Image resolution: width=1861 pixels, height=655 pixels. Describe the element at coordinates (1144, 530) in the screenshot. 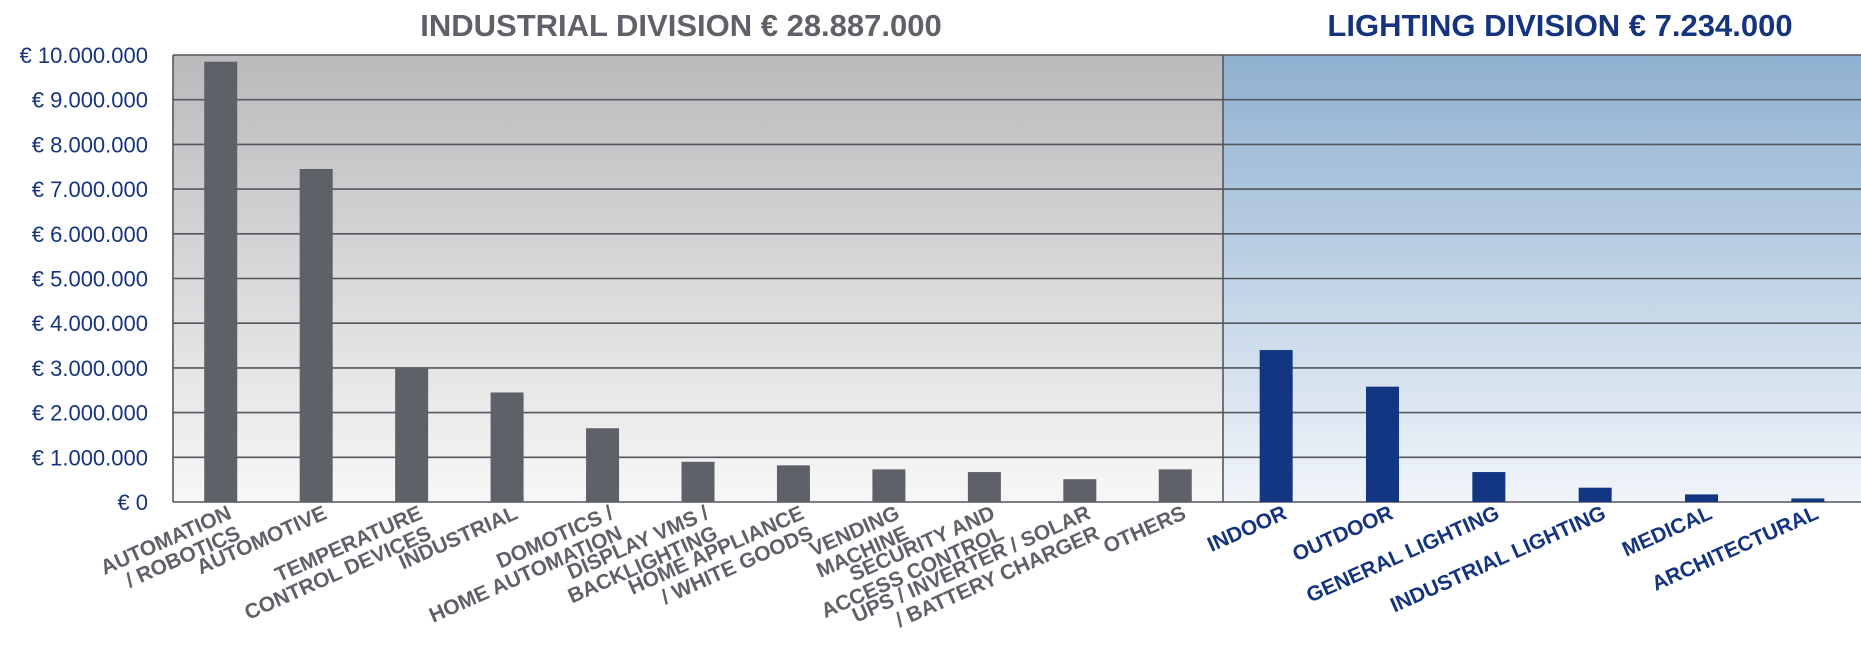

I see `x-tick-label: OTHERS` at that location.